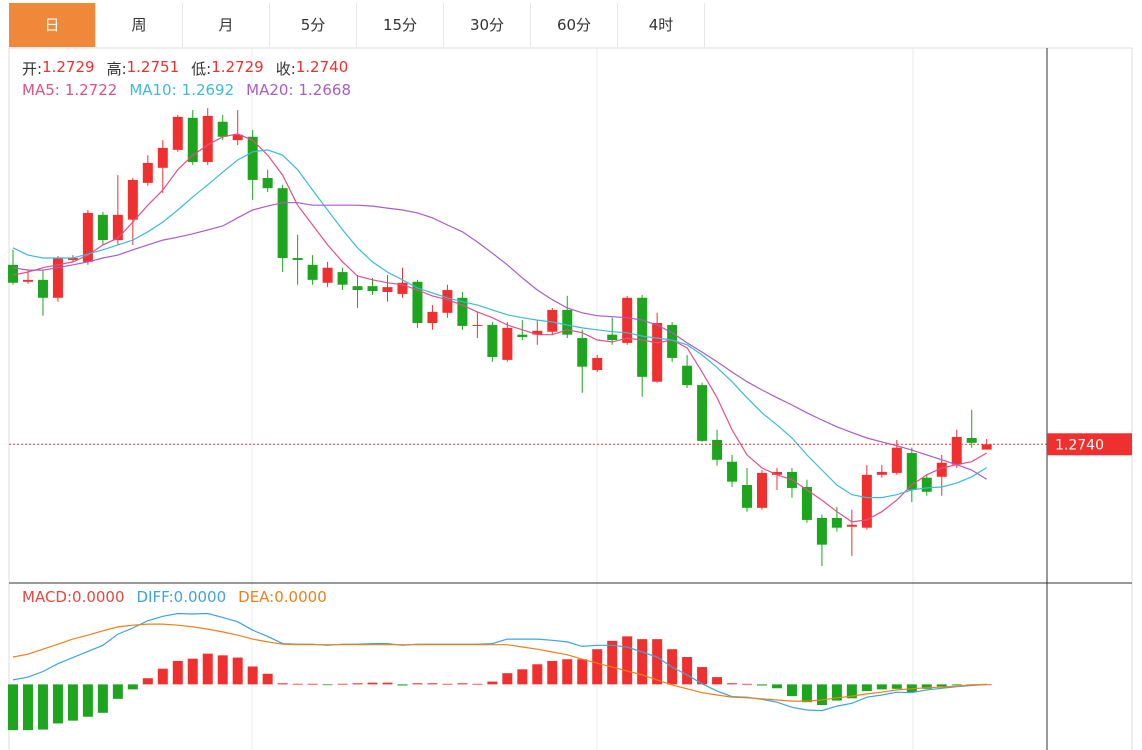 The height and width of the screenshot is (750, 1142). What do you see at coordinates (208, 90) in the screenshot?
I see `legend-value: 1.2692` at bounding box center [208, 90].